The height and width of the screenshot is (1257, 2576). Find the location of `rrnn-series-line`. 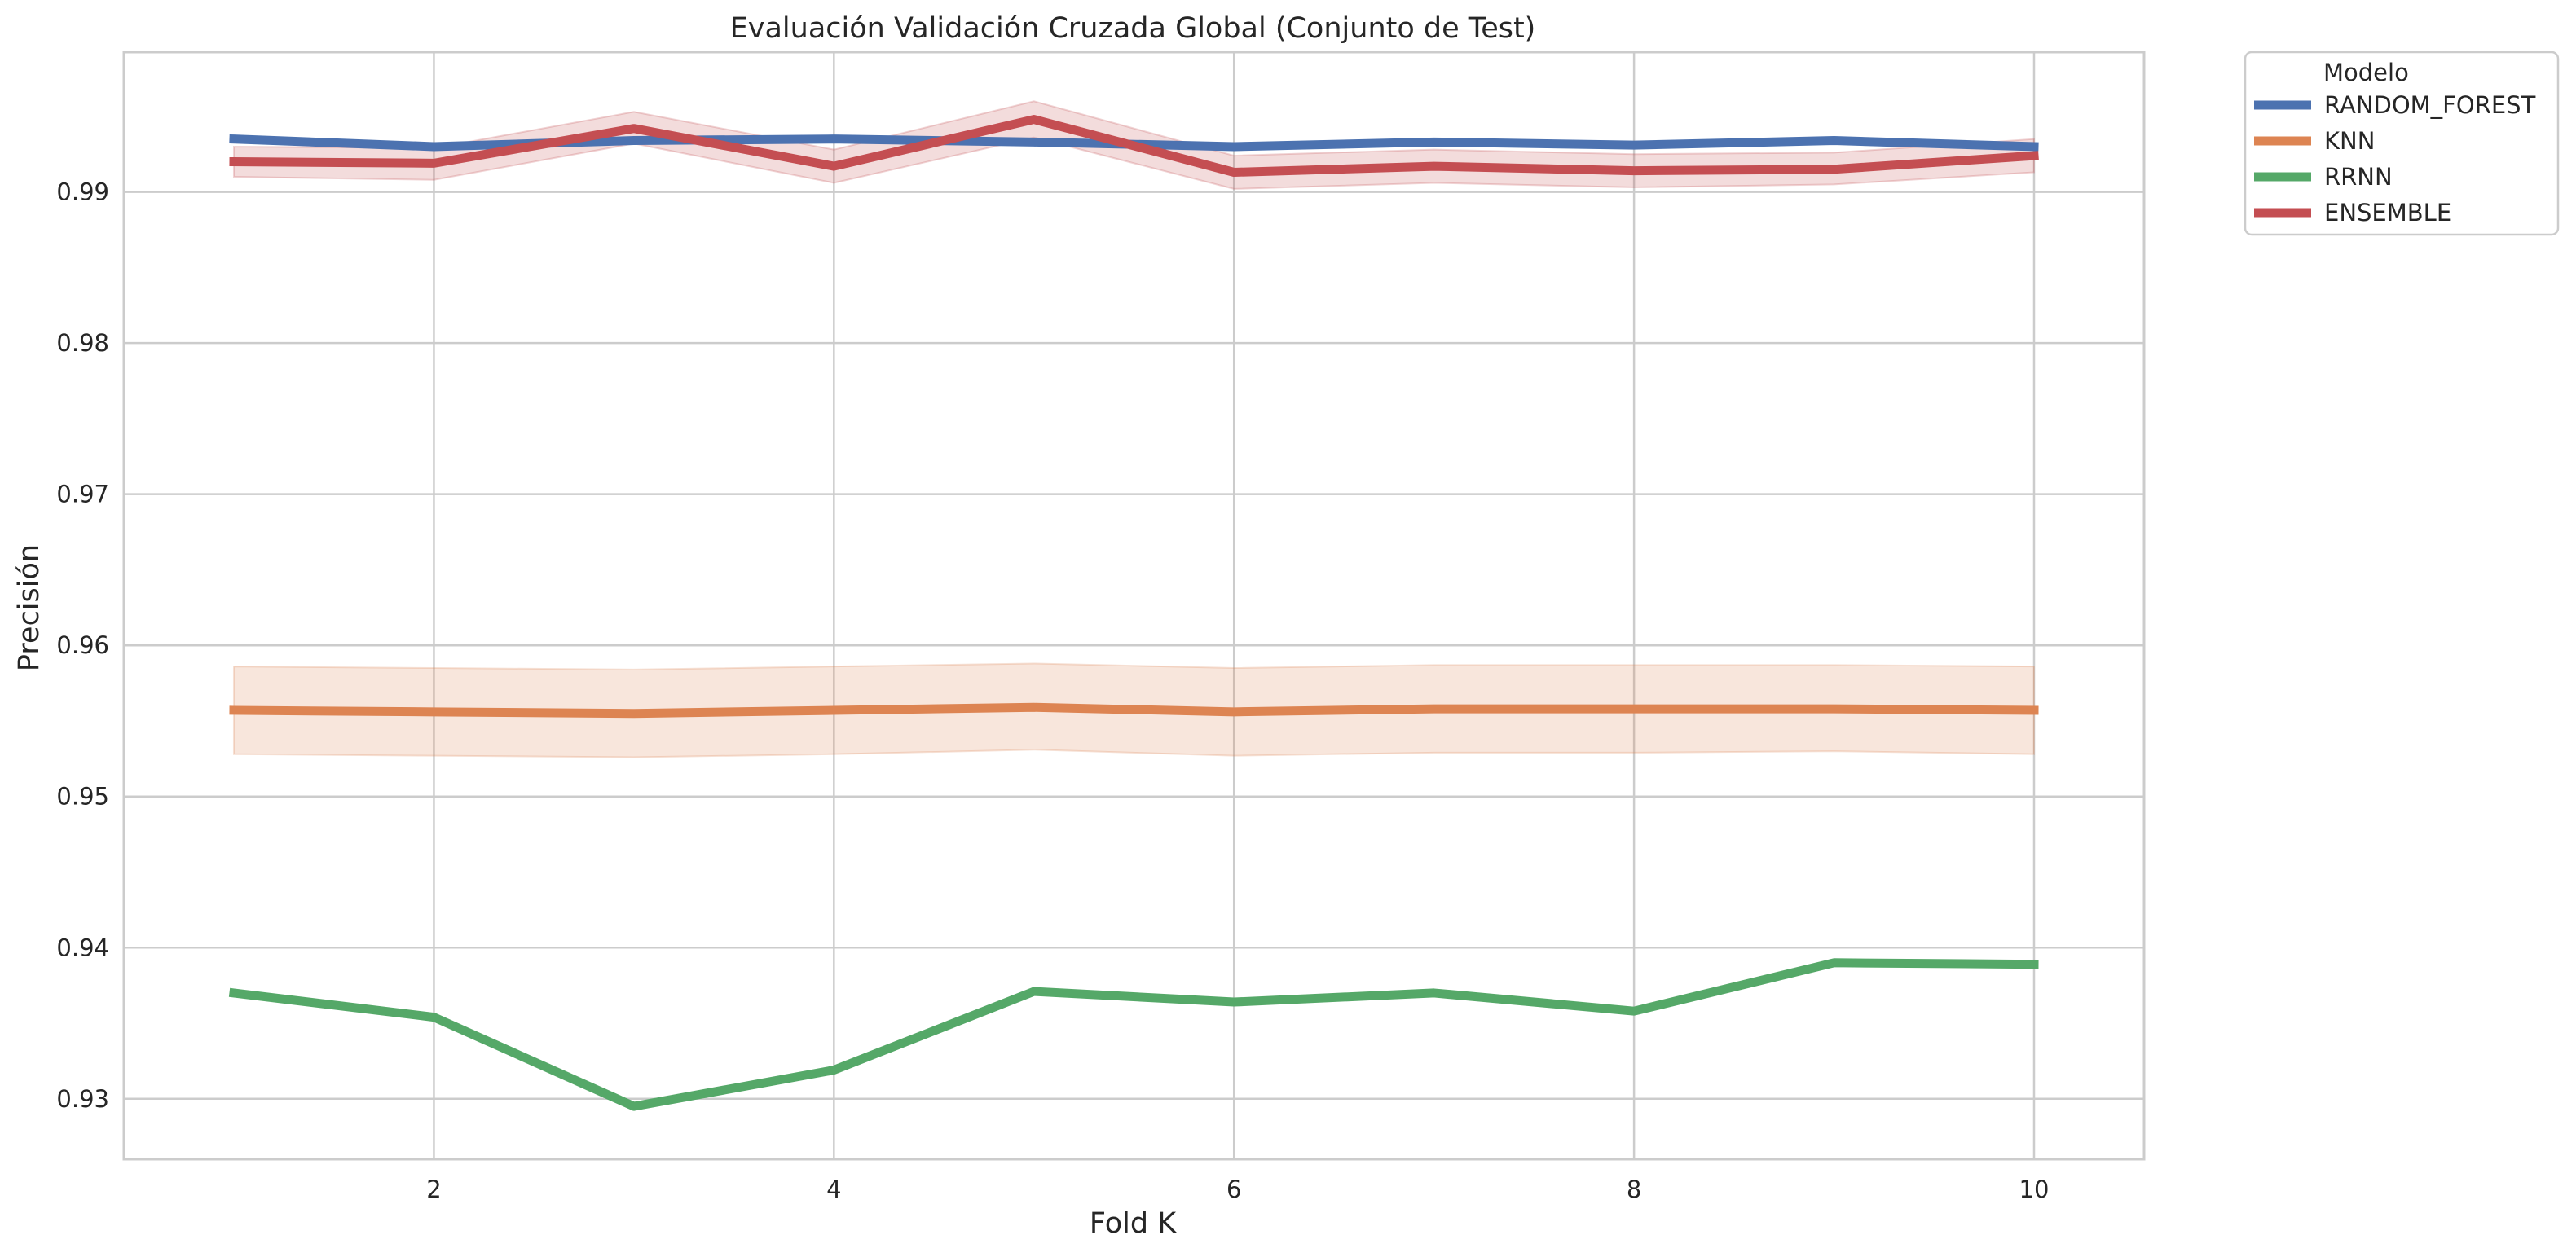

rrnn-series-line is located at coordinates (1133, 1034).